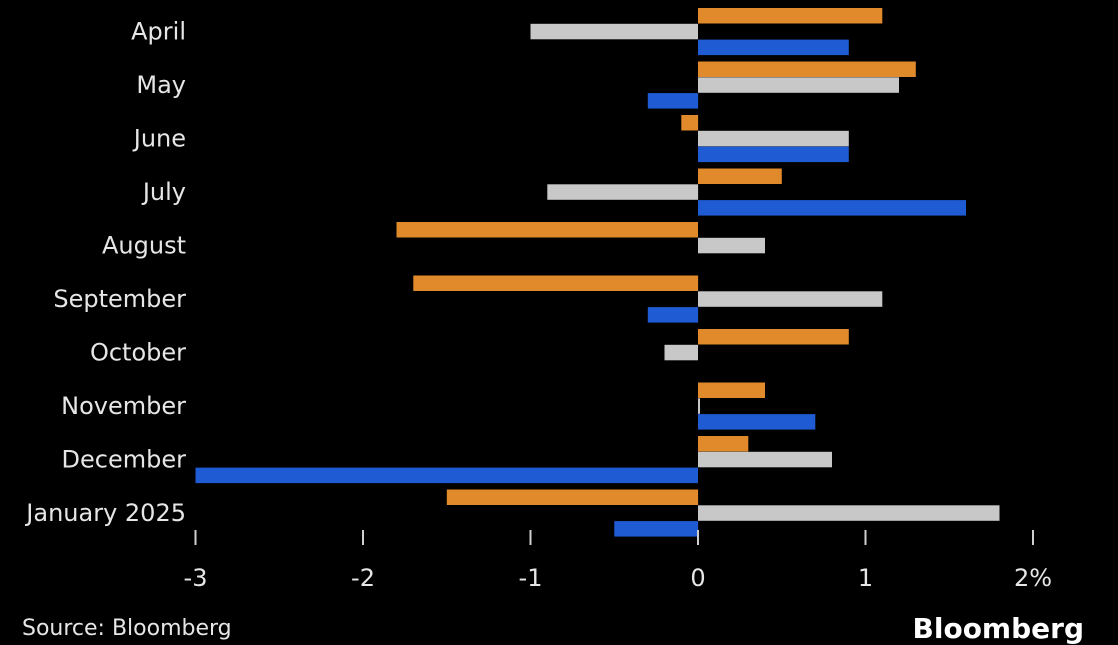 The image size is (1118, 645). I want to click on category-label-december: December, so click(124, 460).